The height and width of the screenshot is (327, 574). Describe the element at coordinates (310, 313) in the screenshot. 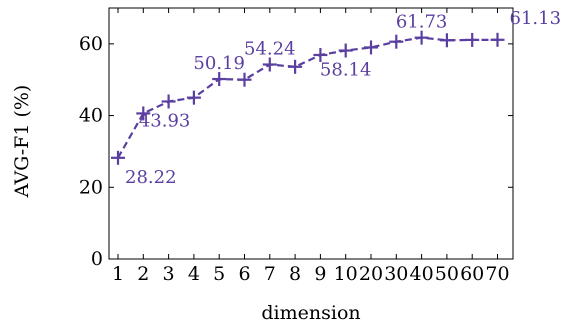

I see `x-axis-title: dimension` at that location.